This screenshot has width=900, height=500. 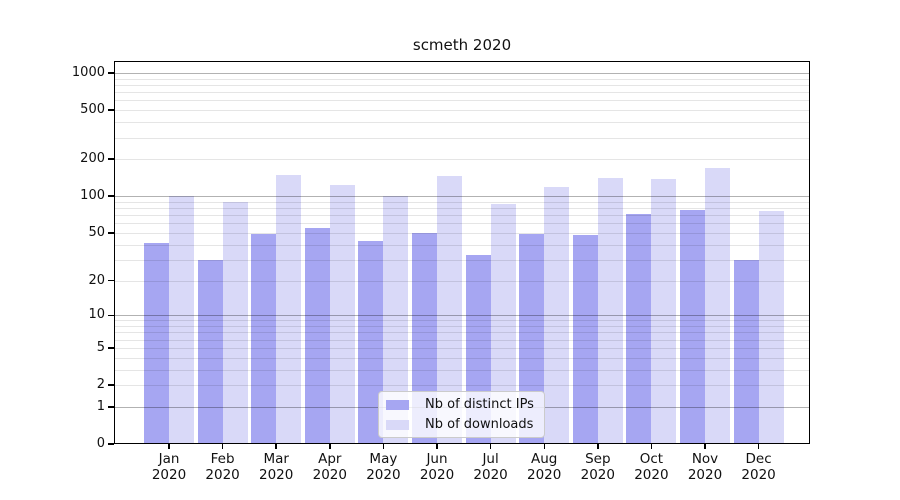 I want to click on x-tick-label: May 2020, so click(x=383, y=467).